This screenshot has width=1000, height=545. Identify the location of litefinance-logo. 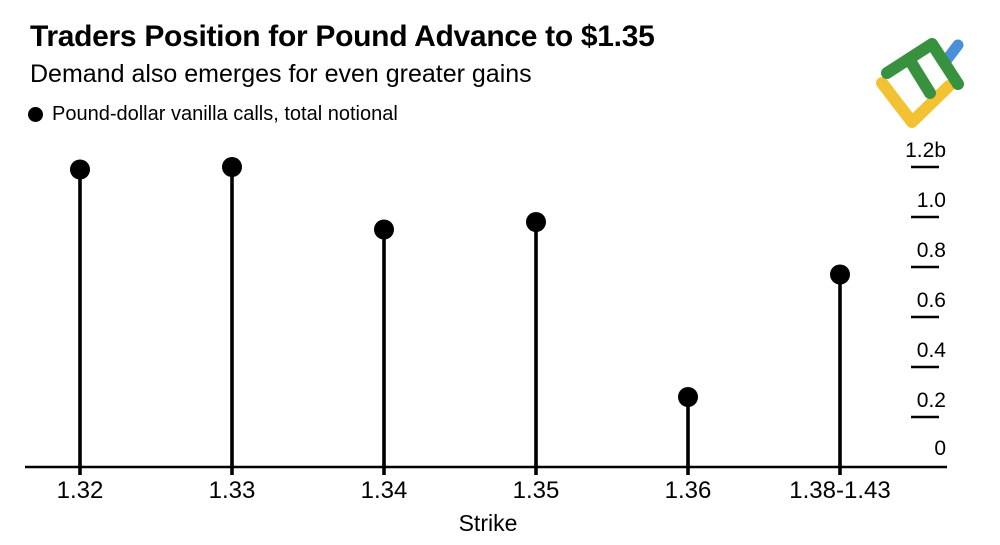
(920, 83).